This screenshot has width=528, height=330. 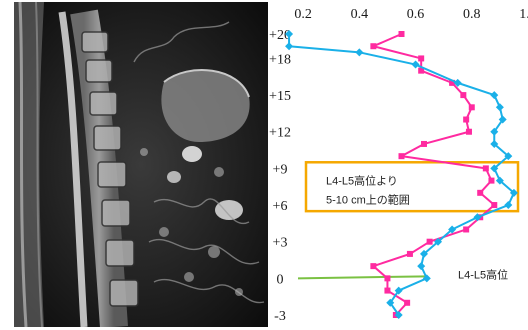 I want to click on y-tick-label: +9, so click(x=280, y=169).